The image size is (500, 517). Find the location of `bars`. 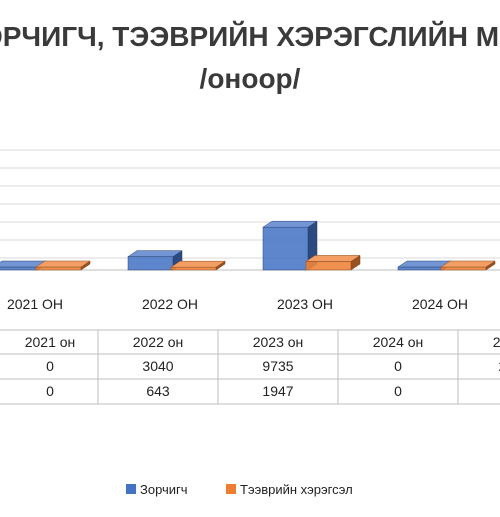

bars is located at coordinates (248, 245).